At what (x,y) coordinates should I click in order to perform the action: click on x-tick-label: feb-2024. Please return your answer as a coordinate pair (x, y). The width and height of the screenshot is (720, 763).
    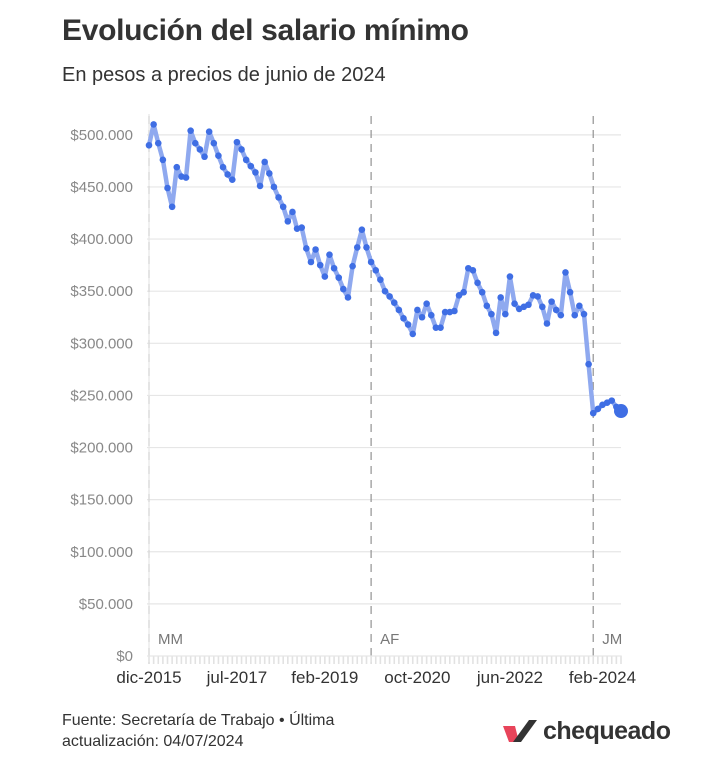
    Looking at the image, I should click on (602, 677).